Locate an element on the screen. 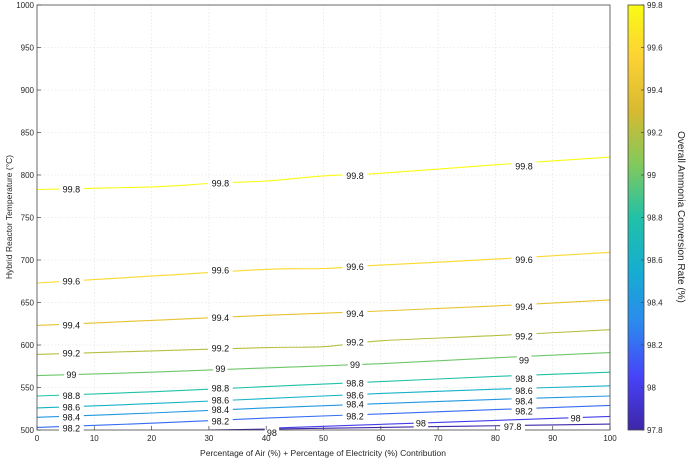  colorbar-label: Overall Ammonia Conversion Rate (%) is located at coordinates (680, 217).